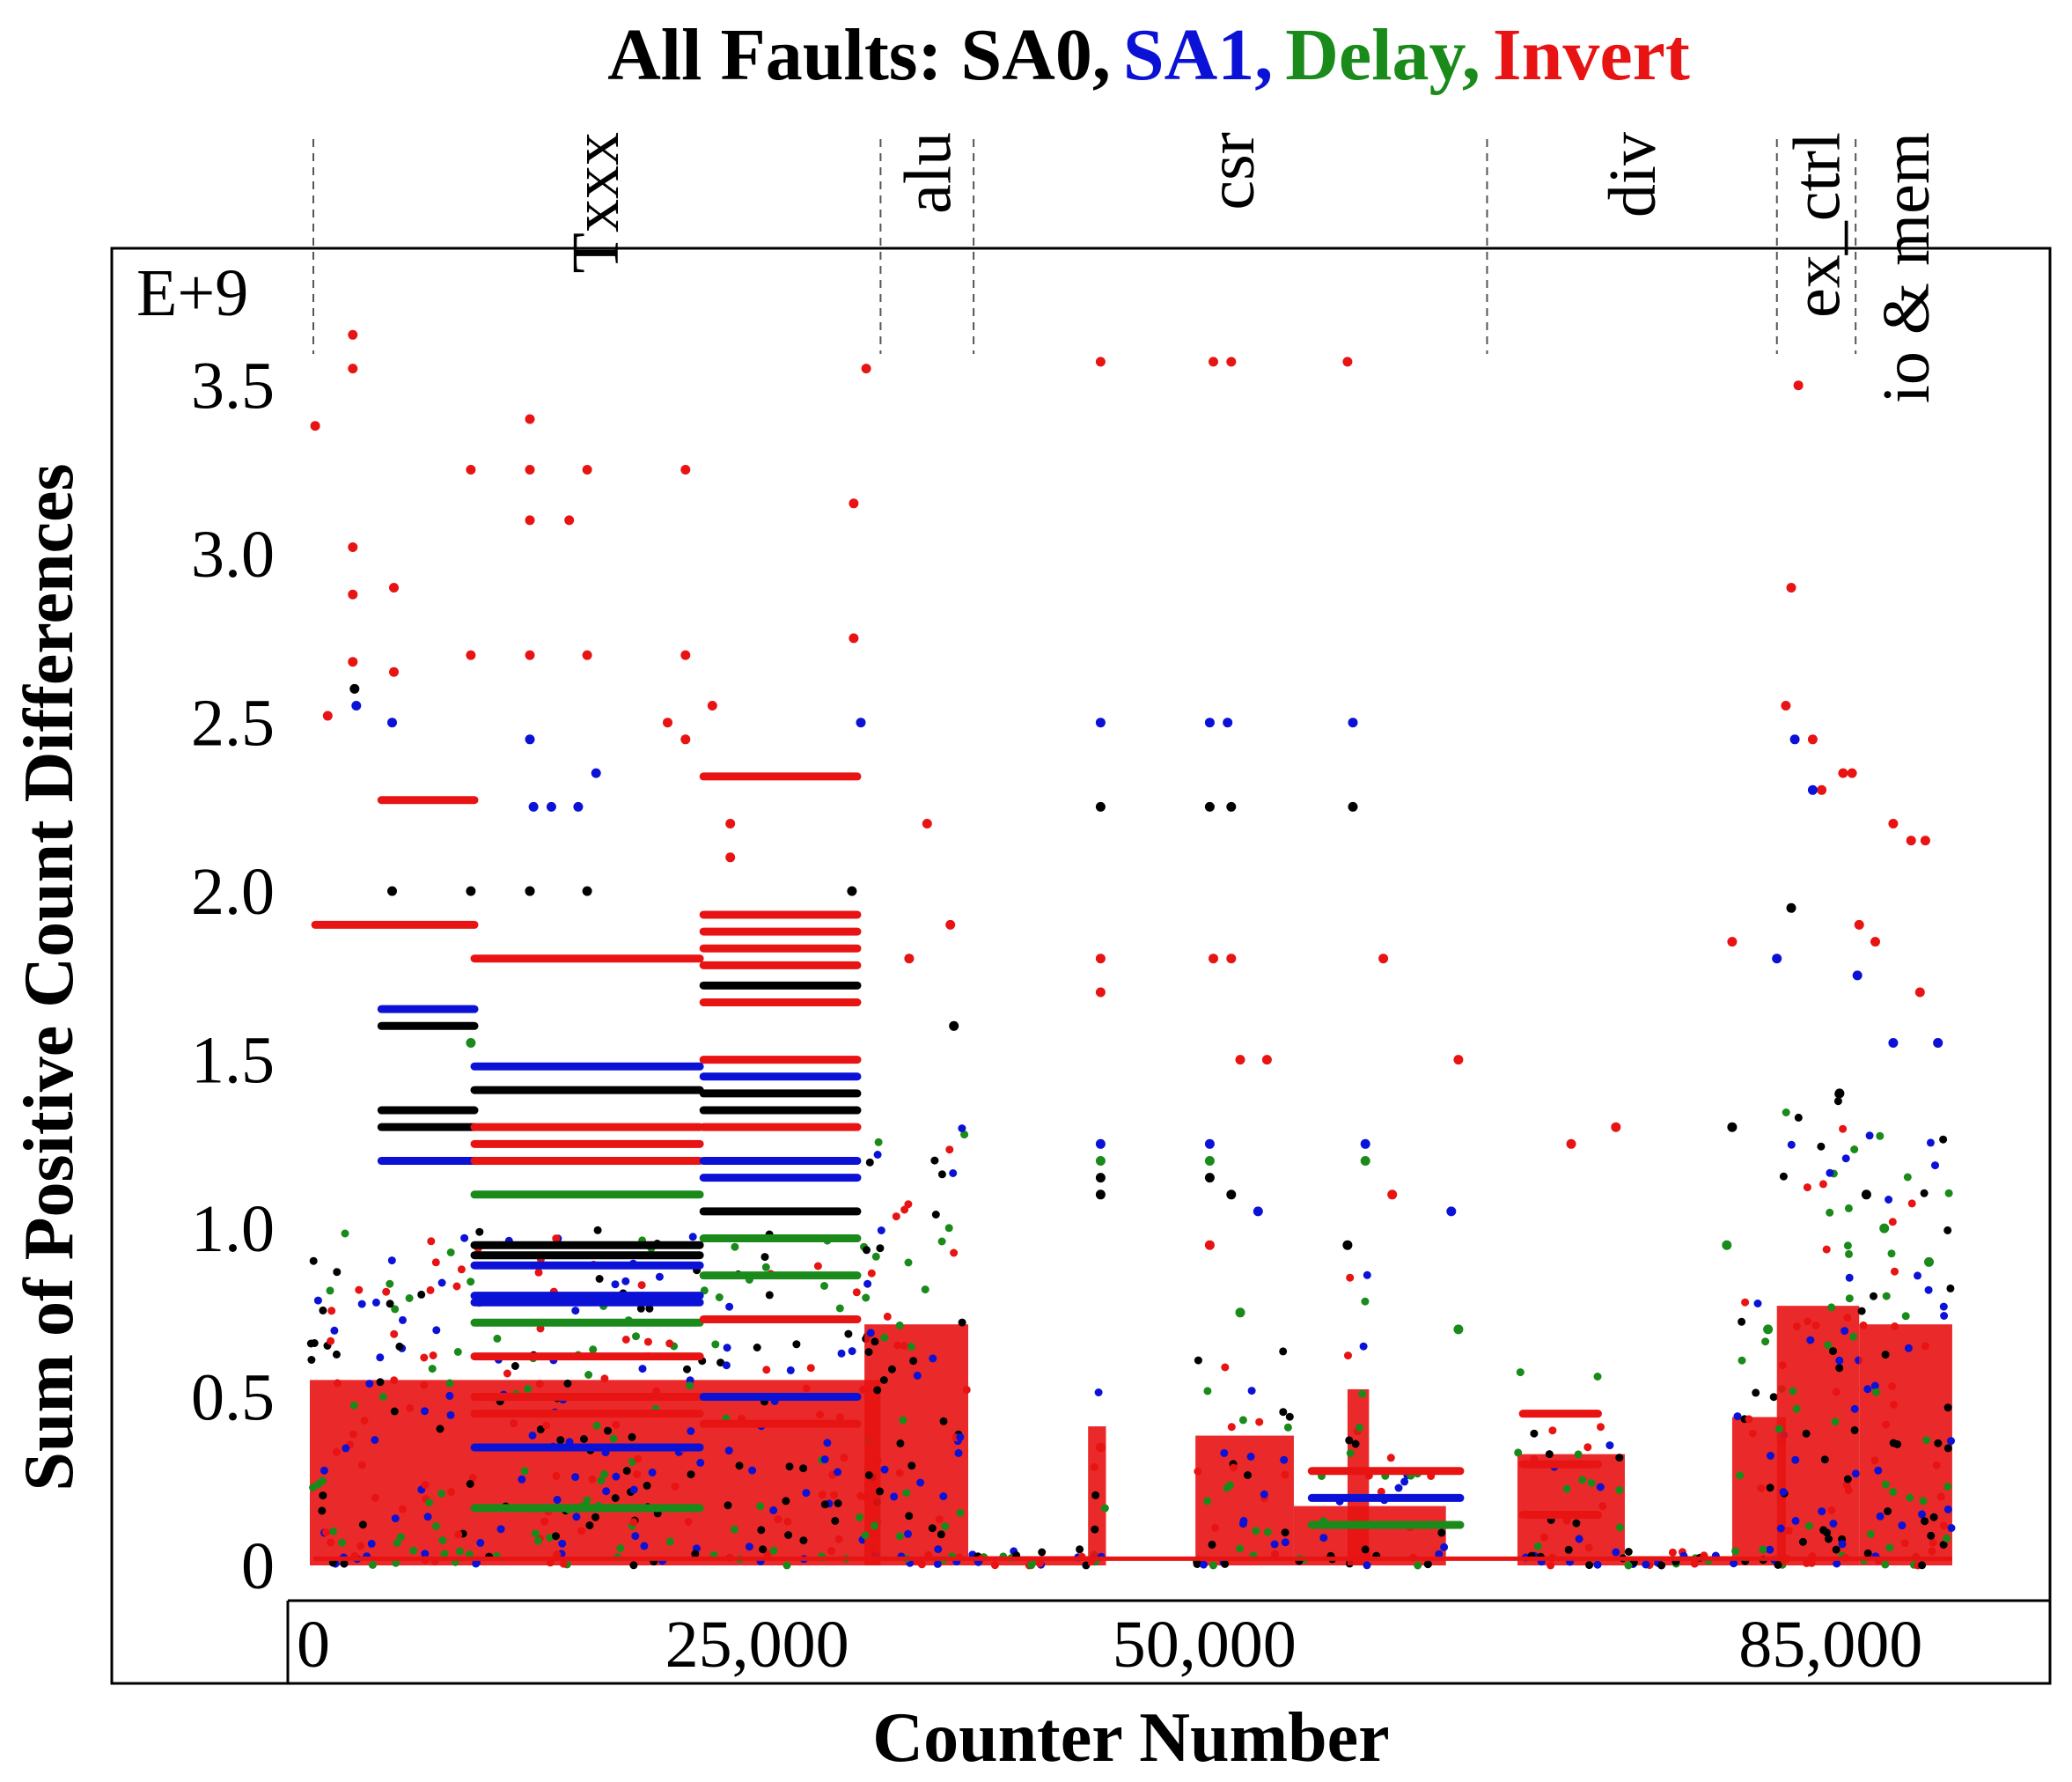 The image size is (2072, 1782). I want to click on point-delay, so click(1209, 1161).